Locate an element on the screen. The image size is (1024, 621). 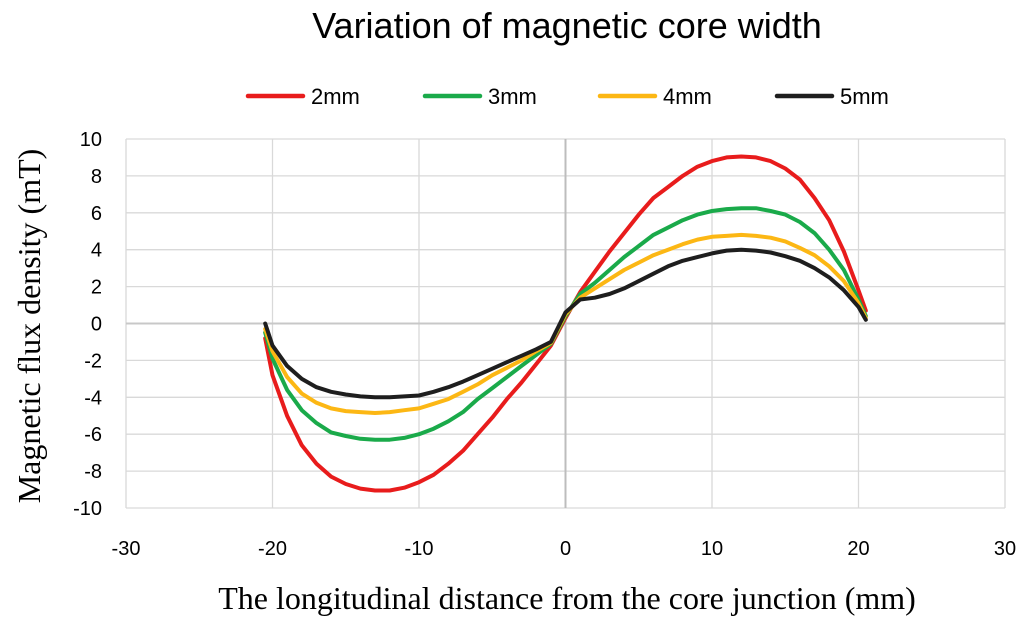
y-tick-label: 4 is located at coordinates (96, 251).